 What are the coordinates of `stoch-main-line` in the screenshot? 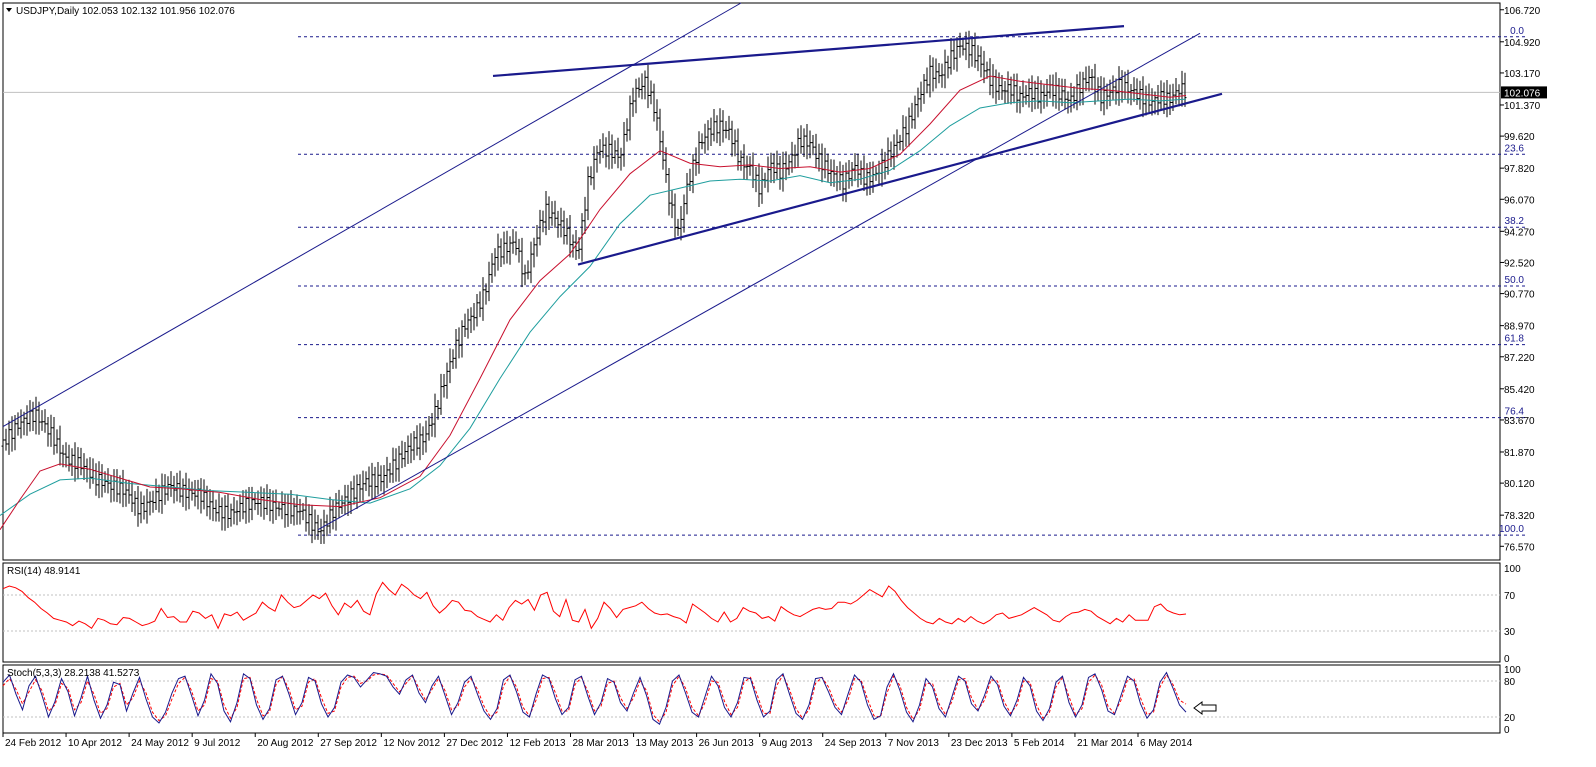 It's located at (594, 698).